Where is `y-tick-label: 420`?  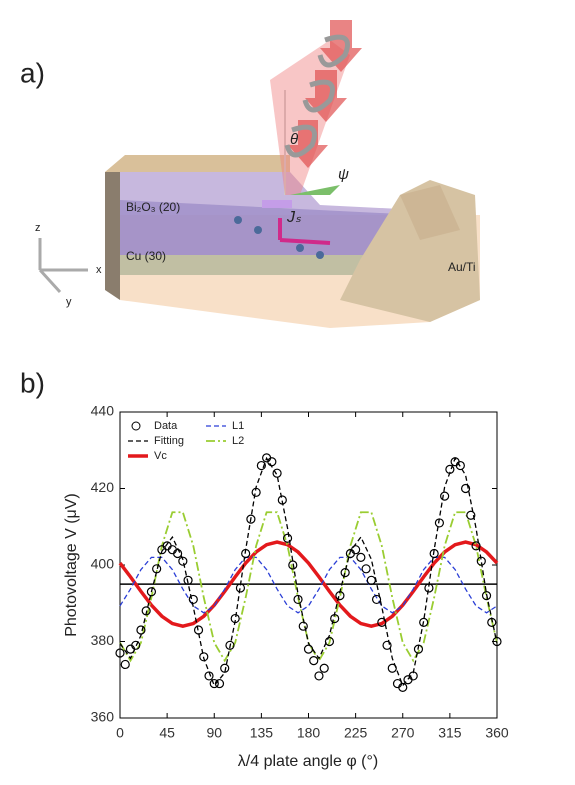 y-tick-label: 420 is located at coordinates (103, 487).